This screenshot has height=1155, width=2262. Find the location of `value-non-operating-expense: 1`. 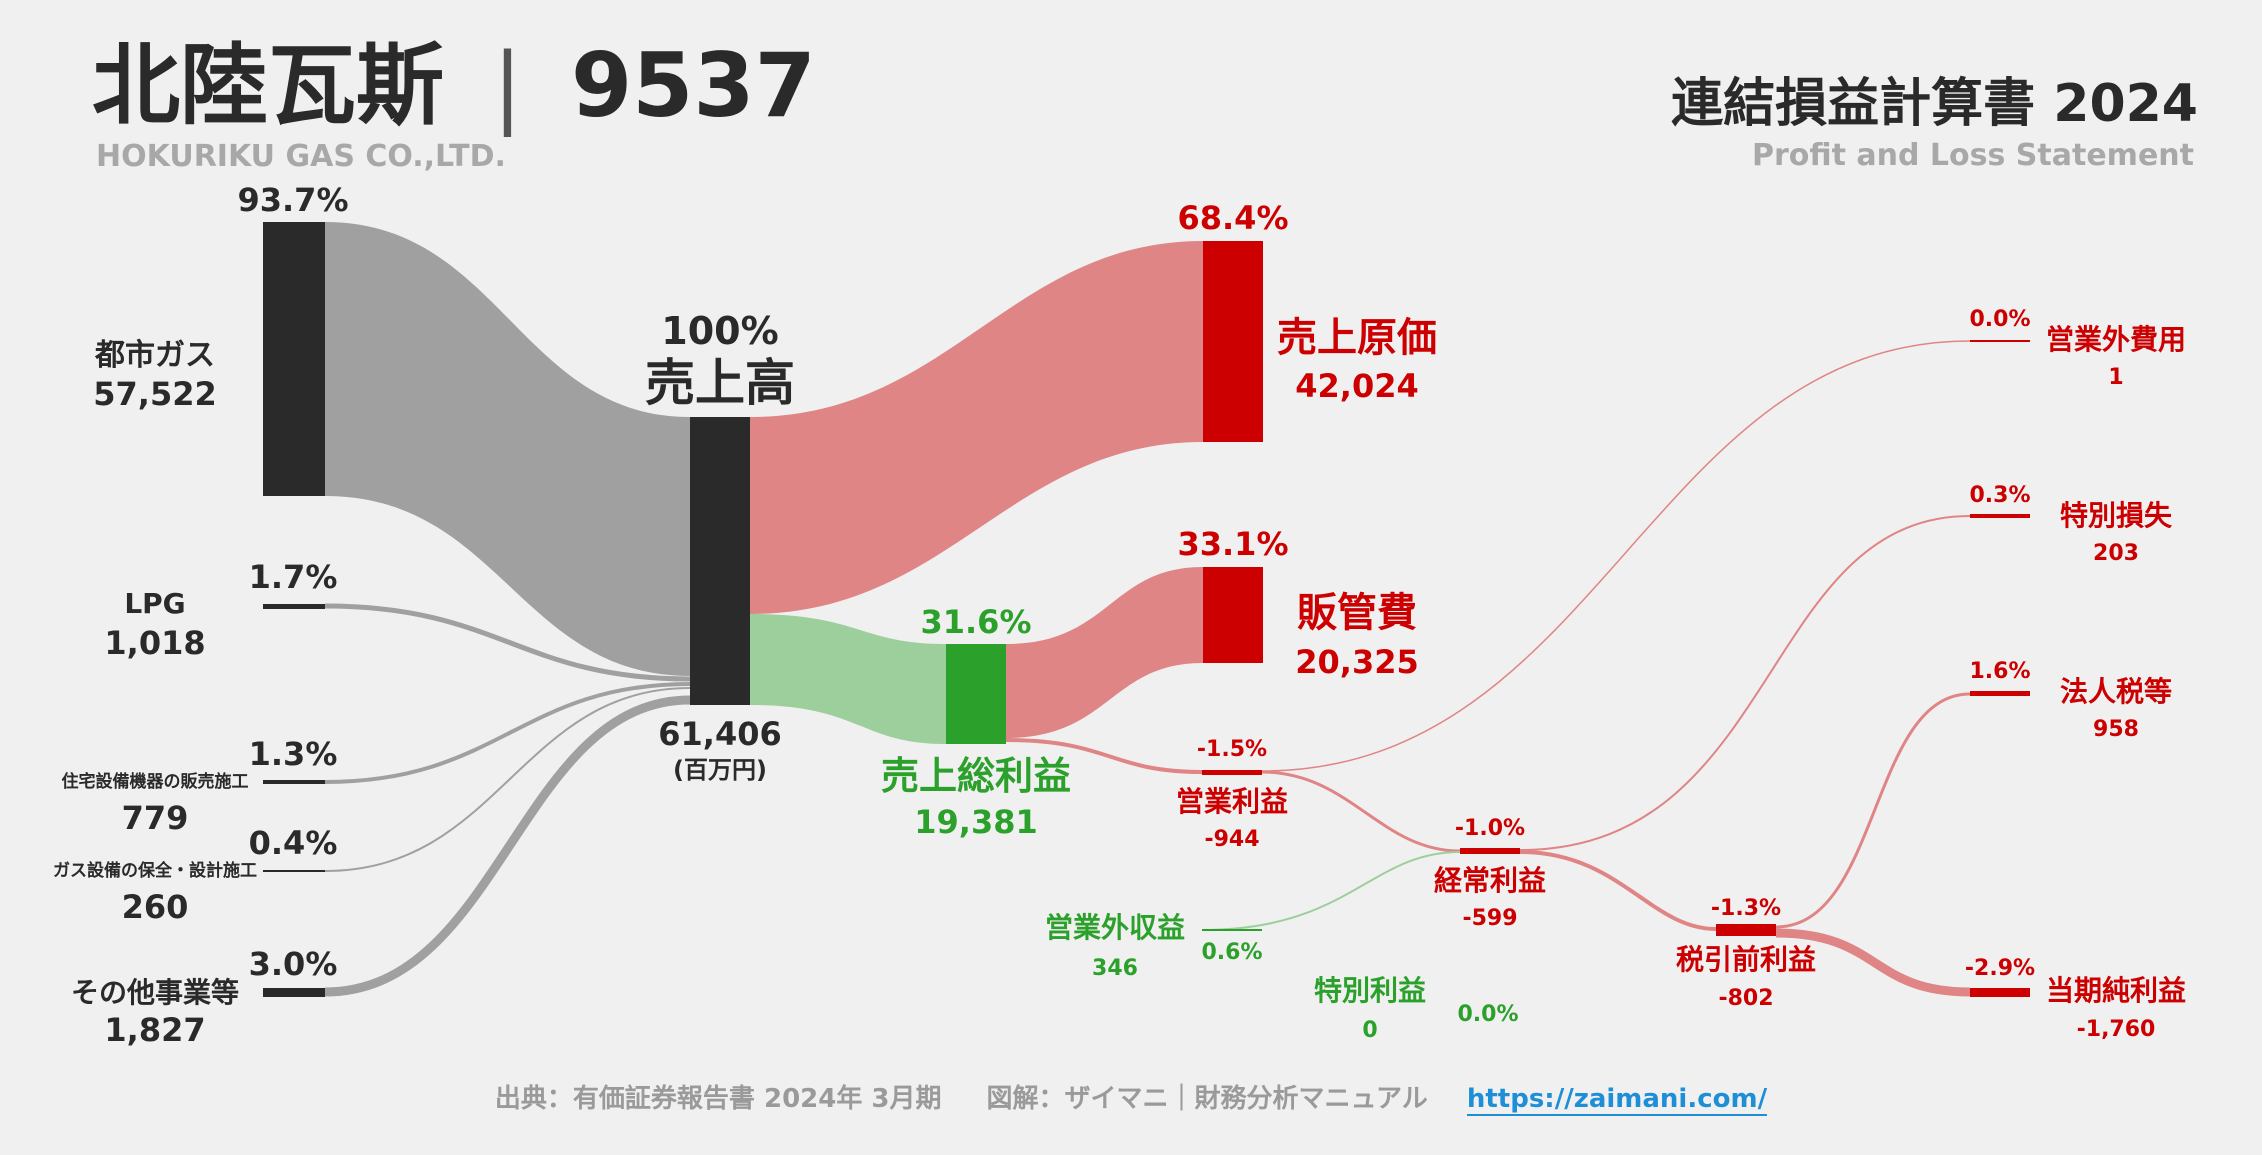

value-non-operating-expense: 1 is located at coordinates (2116, 377).